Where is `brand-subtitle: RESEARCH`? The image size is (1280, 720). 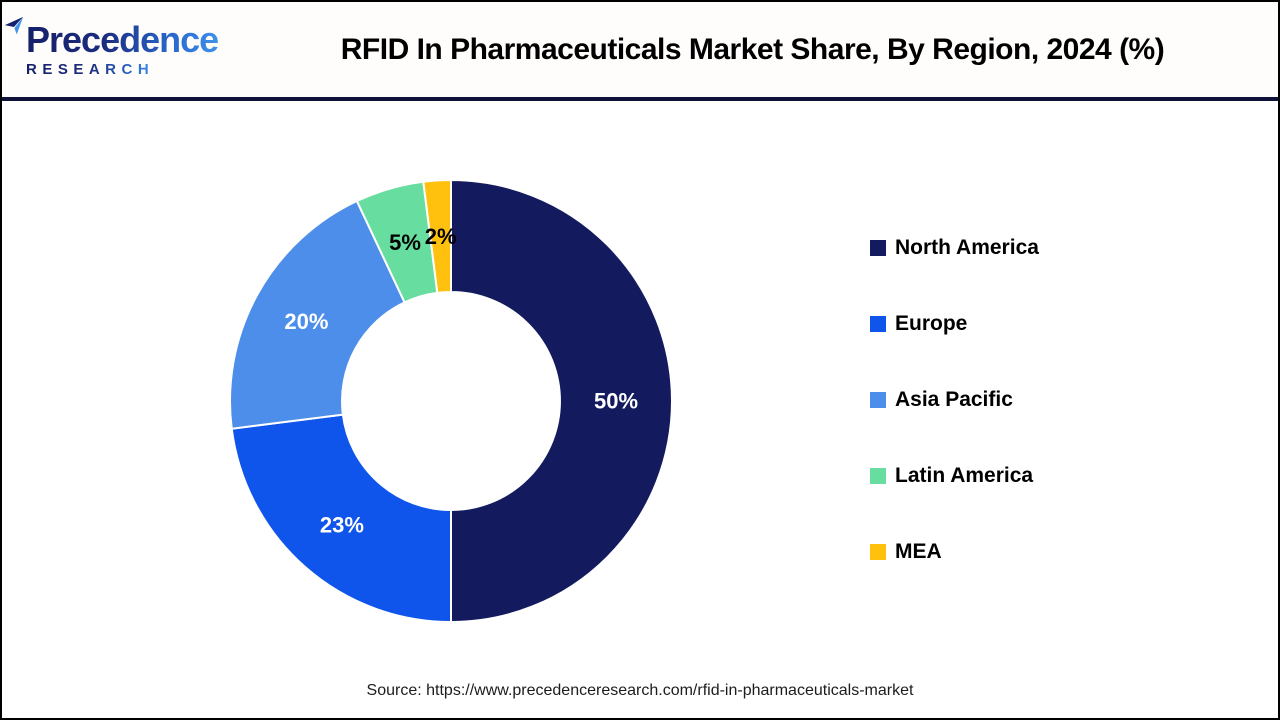 brand-subtitle: RESEARCH is located at coordinates (90, 69).